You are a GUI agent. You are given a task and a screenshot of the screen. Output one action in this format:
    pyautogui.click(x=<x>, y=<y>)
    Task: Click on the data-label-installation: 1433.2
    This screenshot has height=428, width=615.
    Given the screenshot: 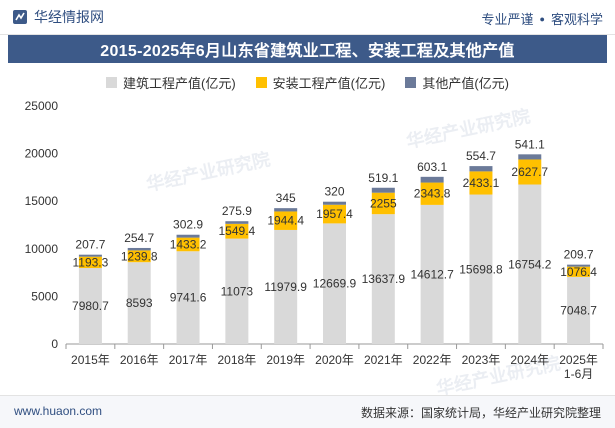 What is the action you would take?
    pyautogui.click(x=188, y=244)
    